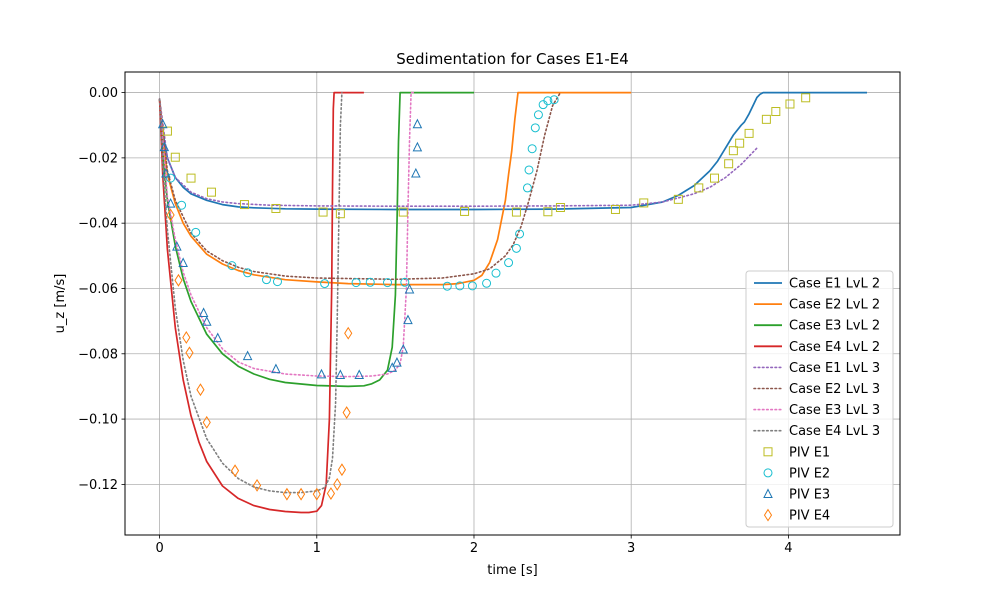 This screenshot has height=600, width=1000. What do you see at coordinates (631, 548) in the screenshot?
I see `x-tick-label: 3` at bounding box center [631, 548].